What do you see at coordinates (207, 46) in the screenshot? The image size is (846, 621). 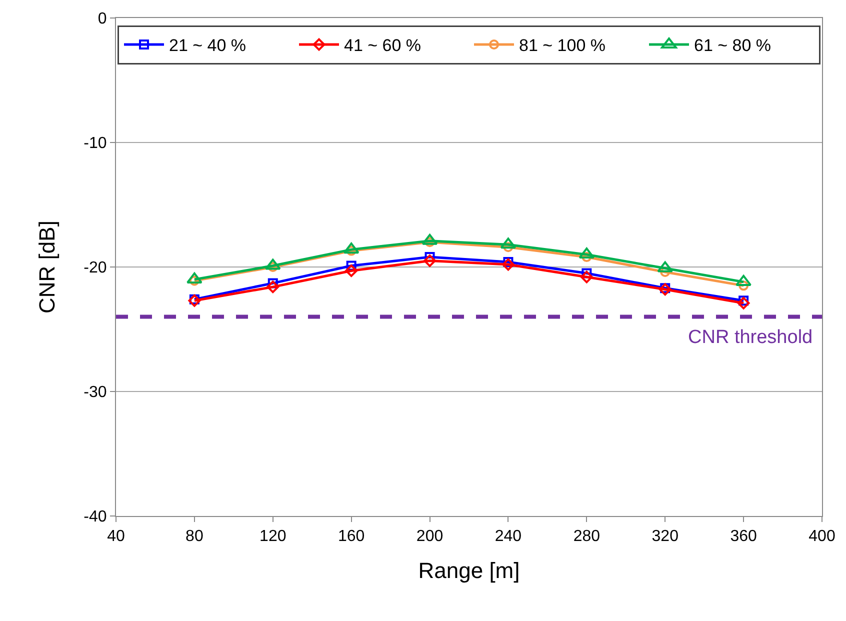 I see `legend-label: 21 ~ 40 %` at bounding box center [207, 46].